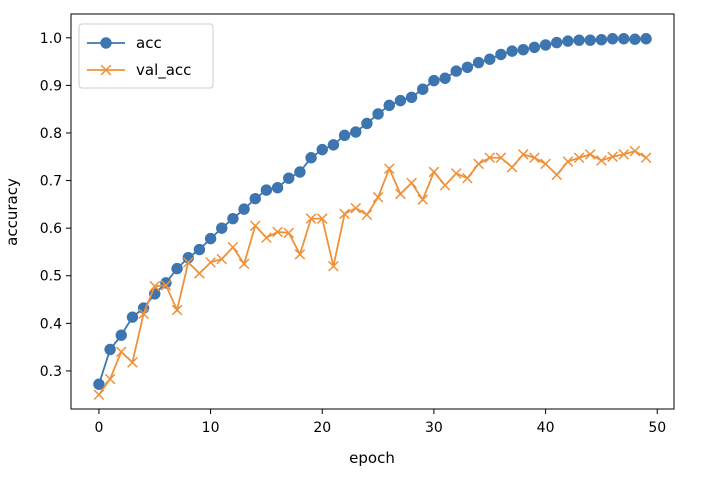 This screenshot has width=722, height=478. Describe the element at coordinates (163, 70) in the screenshot. I see `legend-label: val_acc` at that location.